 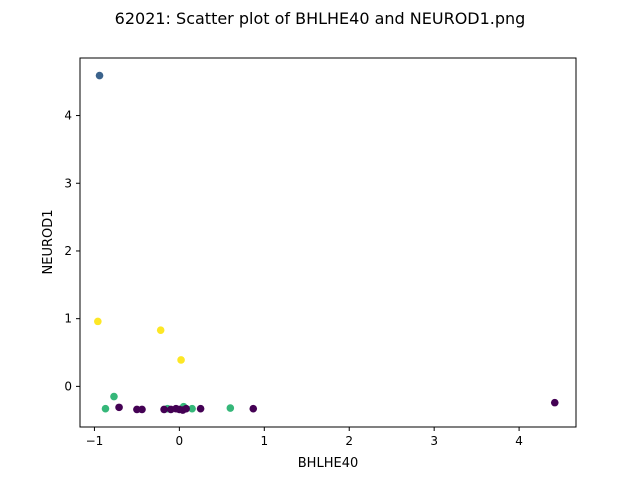 I want to click on y-tick-label: 3, so click(x=68, y=183).